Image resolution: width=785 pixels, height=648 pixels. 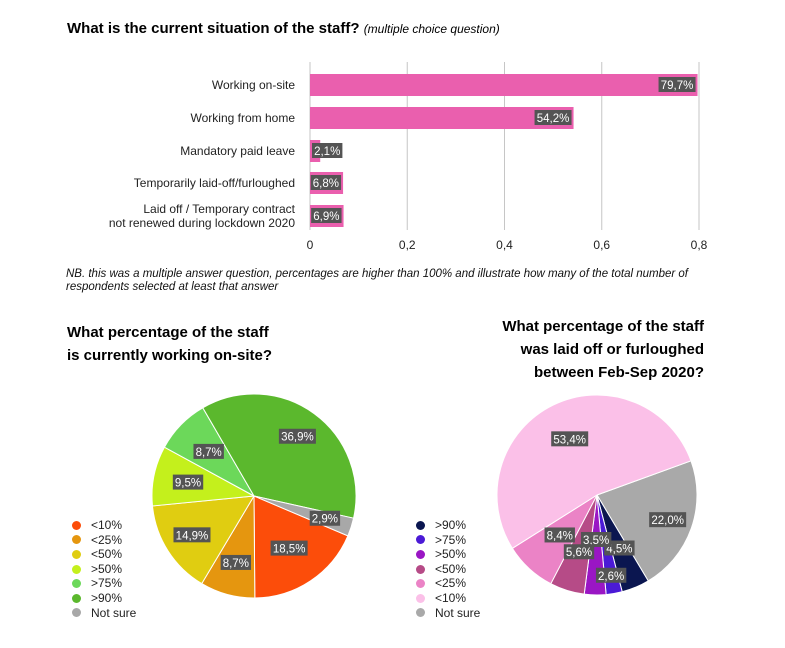 I want to click on pie2-data-label-text: 4,5%, so click(x=619, y=550).